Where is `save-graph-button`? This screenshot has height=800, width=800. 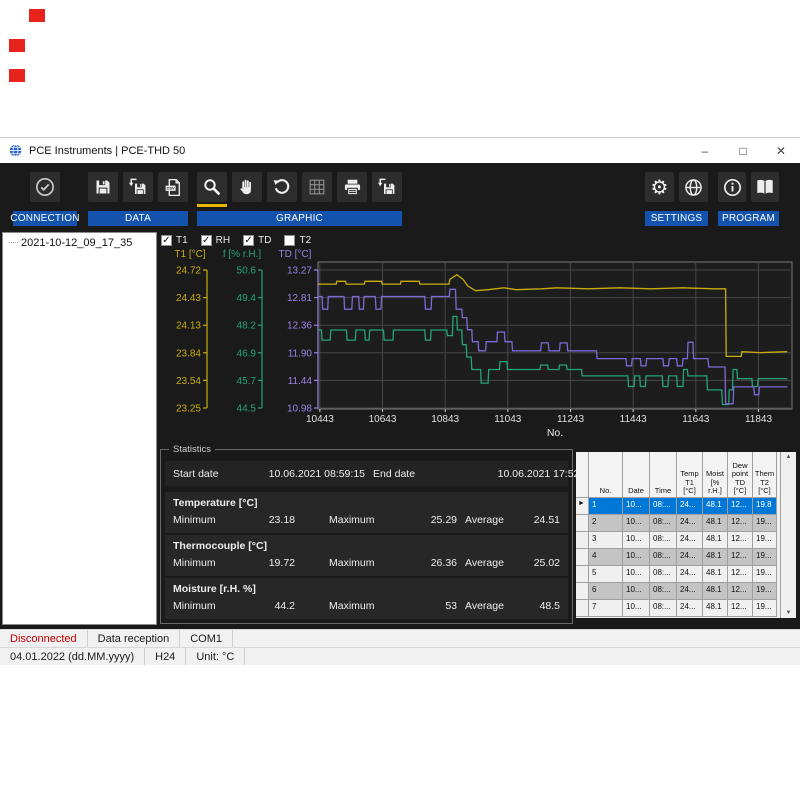
save-graph-button is located at coordinates (387, 187).